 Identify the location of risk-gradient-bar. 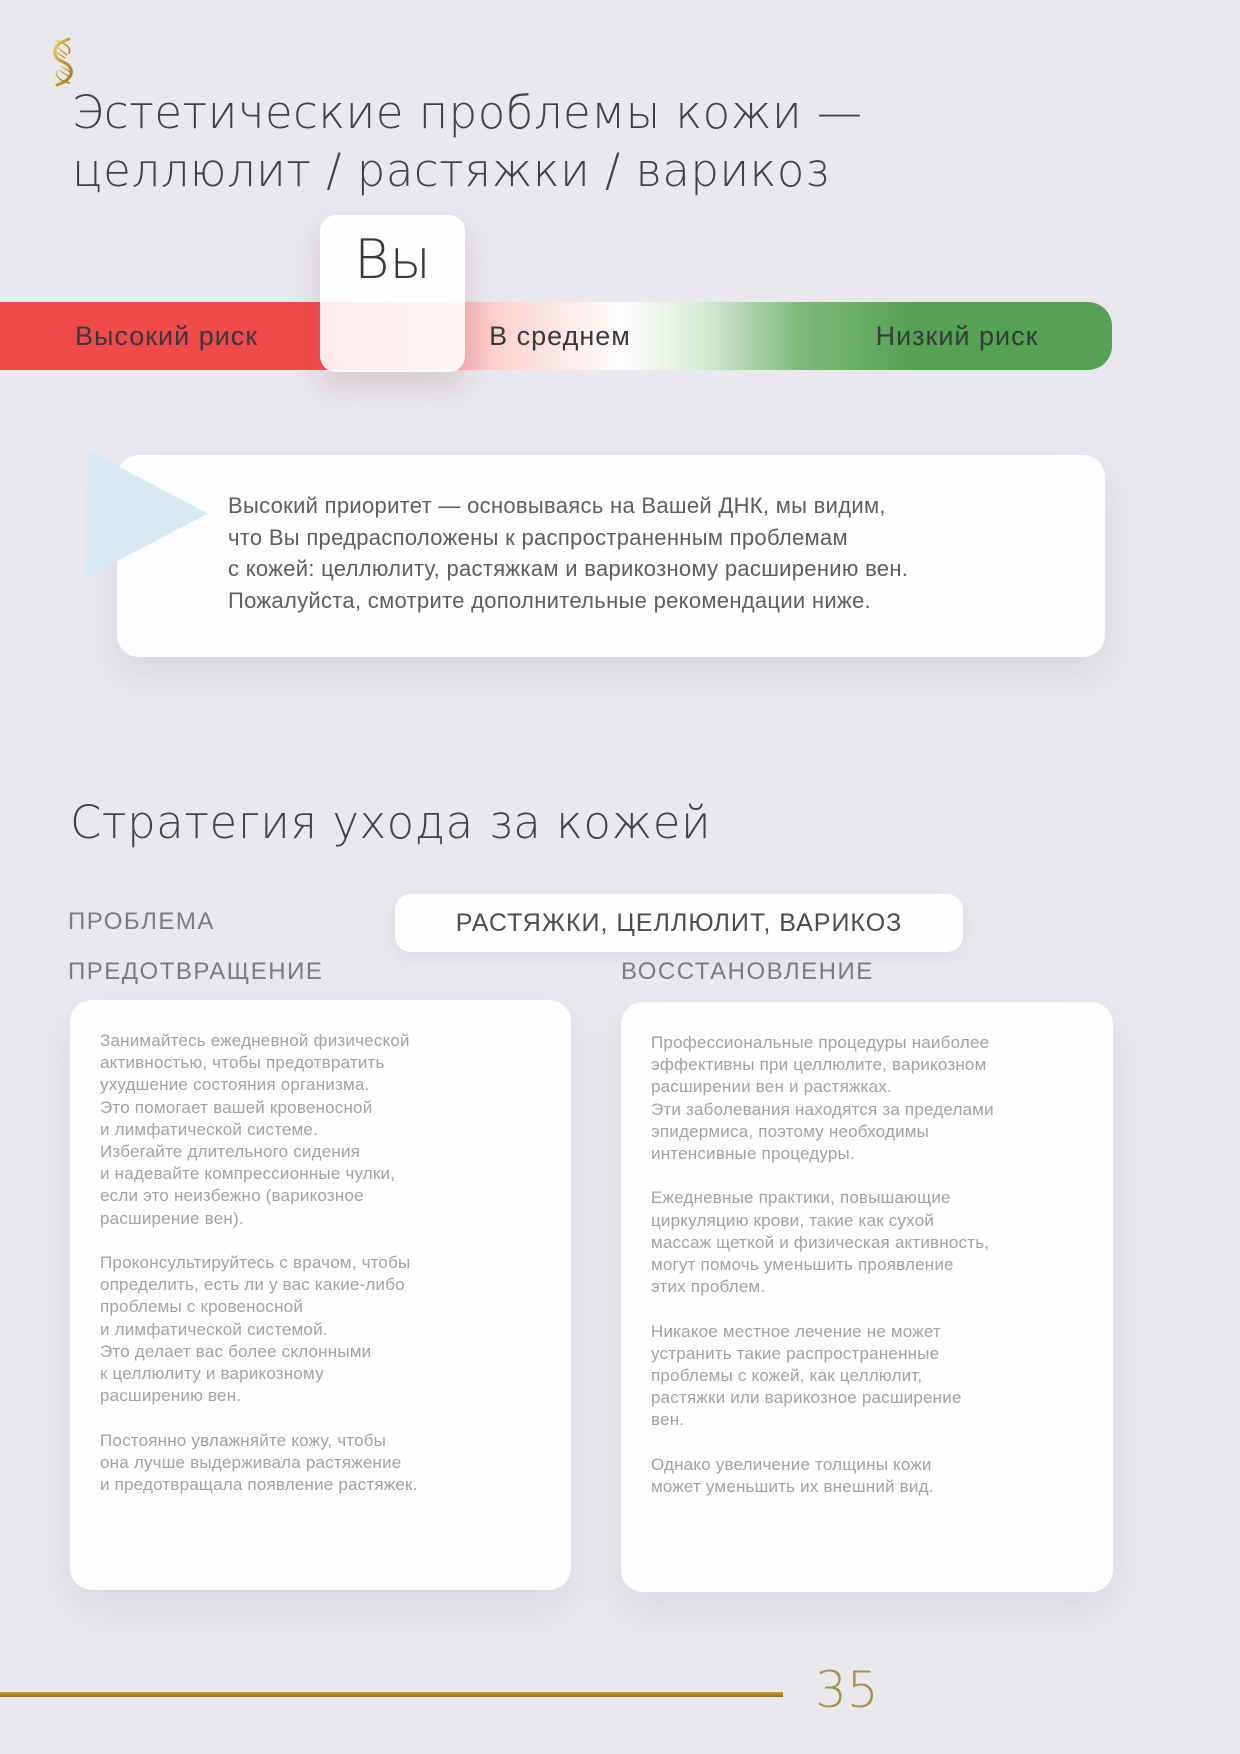
(556, 336).